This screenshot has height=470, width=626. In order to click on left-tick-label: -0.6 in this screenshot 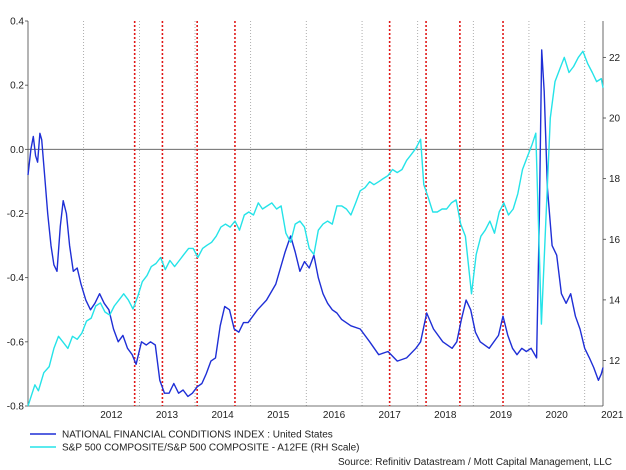, I will do `click(16, 342)`.